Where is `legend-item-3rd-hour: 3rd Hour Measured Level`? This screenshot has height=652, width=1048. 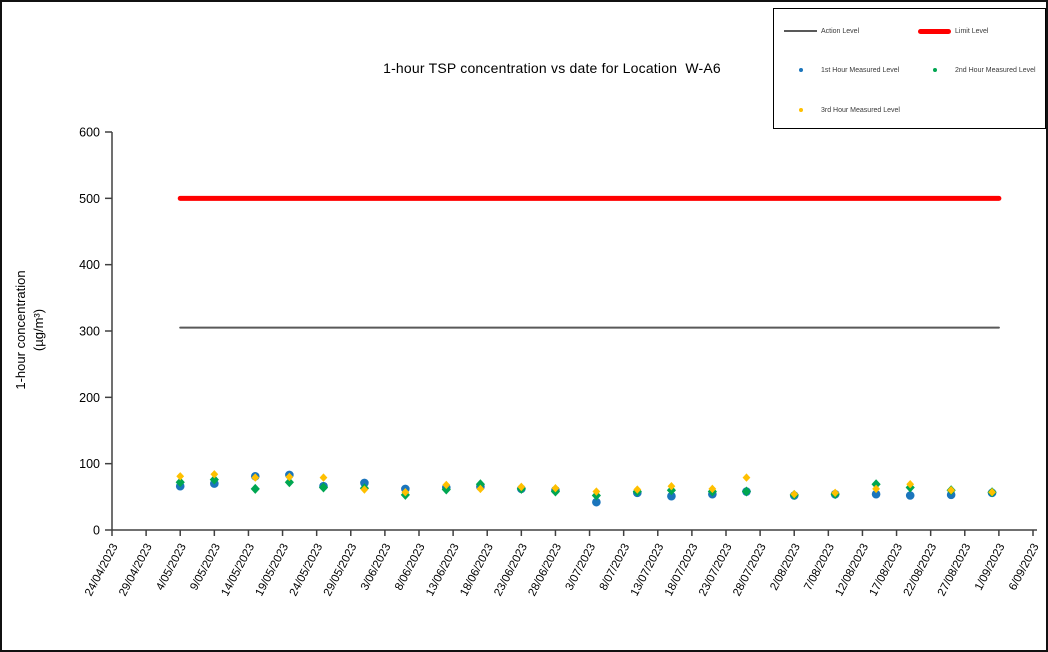 legend-item-3rd-hour: 3rd Hour Measured Level is located at coordinates (842, 110).